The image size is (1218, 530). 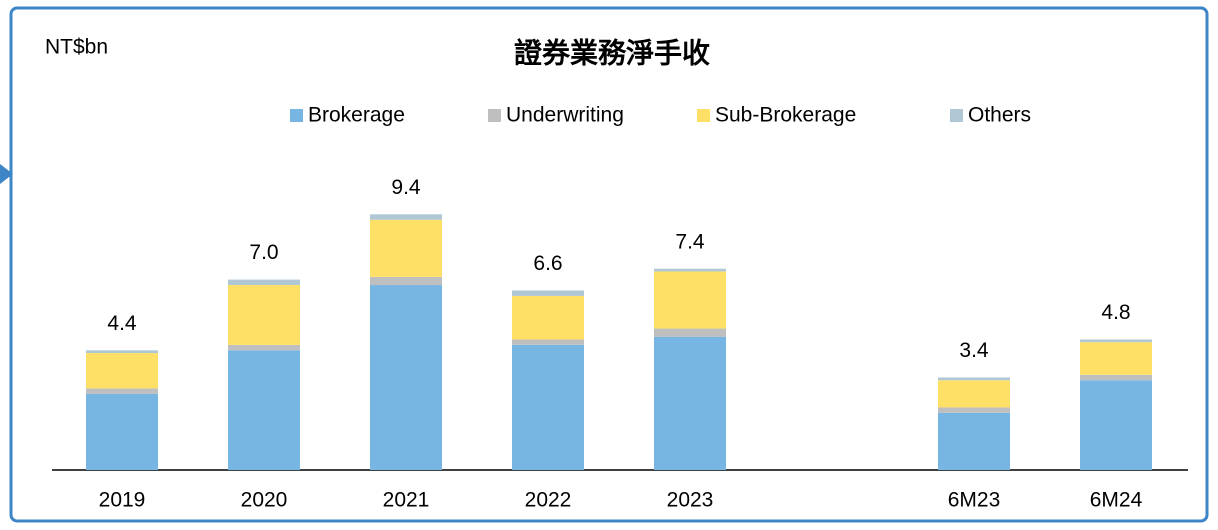 What do you see at coordinates (264, 500) in the screenshot?
I see `x-tick-label: 2020` at bounding box center [264, 500].